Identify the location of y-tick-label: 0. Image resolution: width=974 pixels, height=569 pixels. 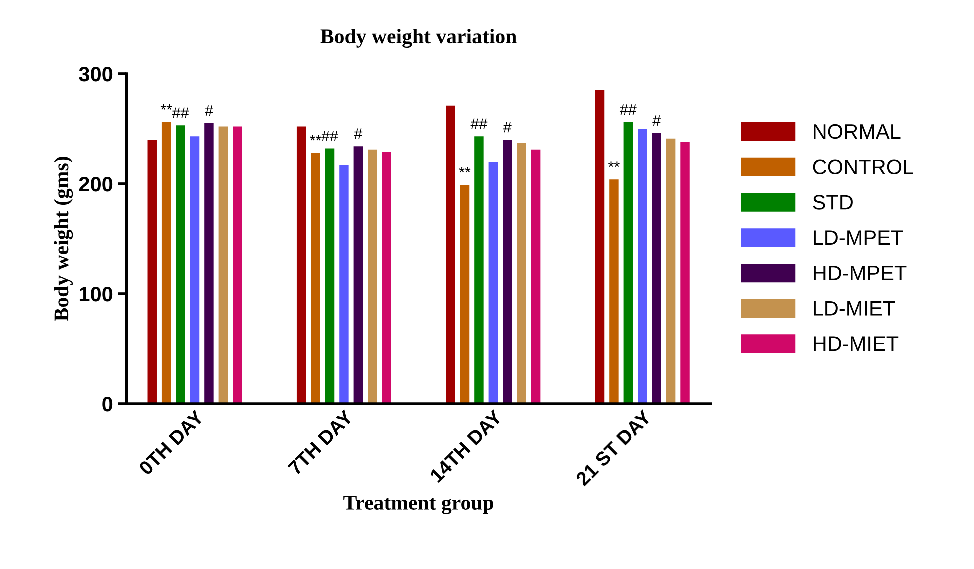
(107, 404).